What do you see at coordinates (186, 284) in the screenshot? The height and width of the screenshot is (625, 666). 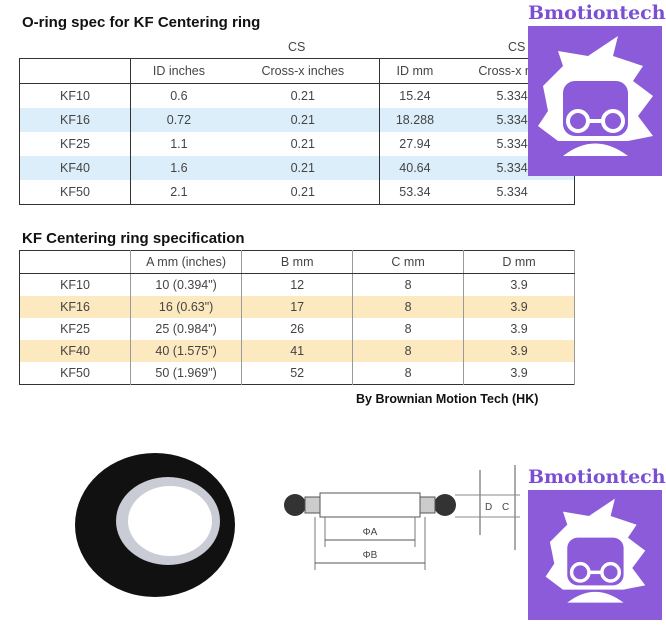 I see `table-cell: 10 (0.394")` at bounding box center [186, 284].